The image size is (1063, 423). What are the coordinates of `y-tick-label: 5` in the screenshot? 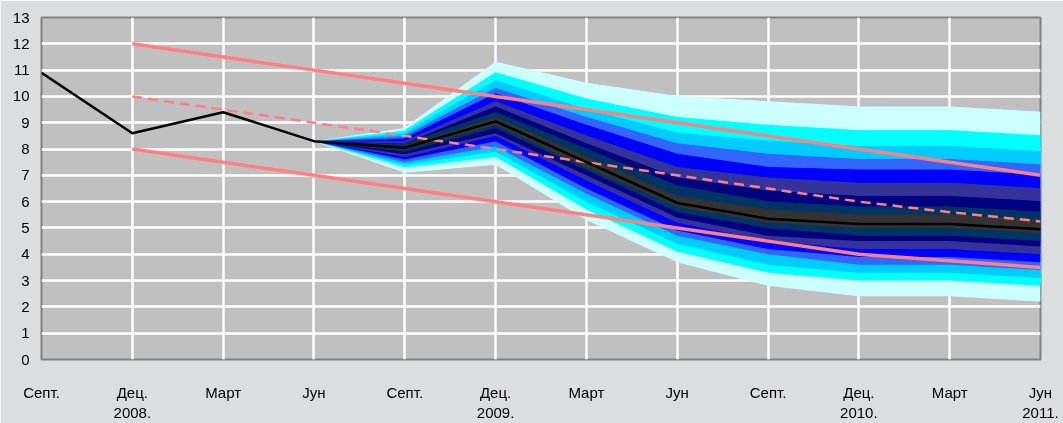 It's located at (25, 227).